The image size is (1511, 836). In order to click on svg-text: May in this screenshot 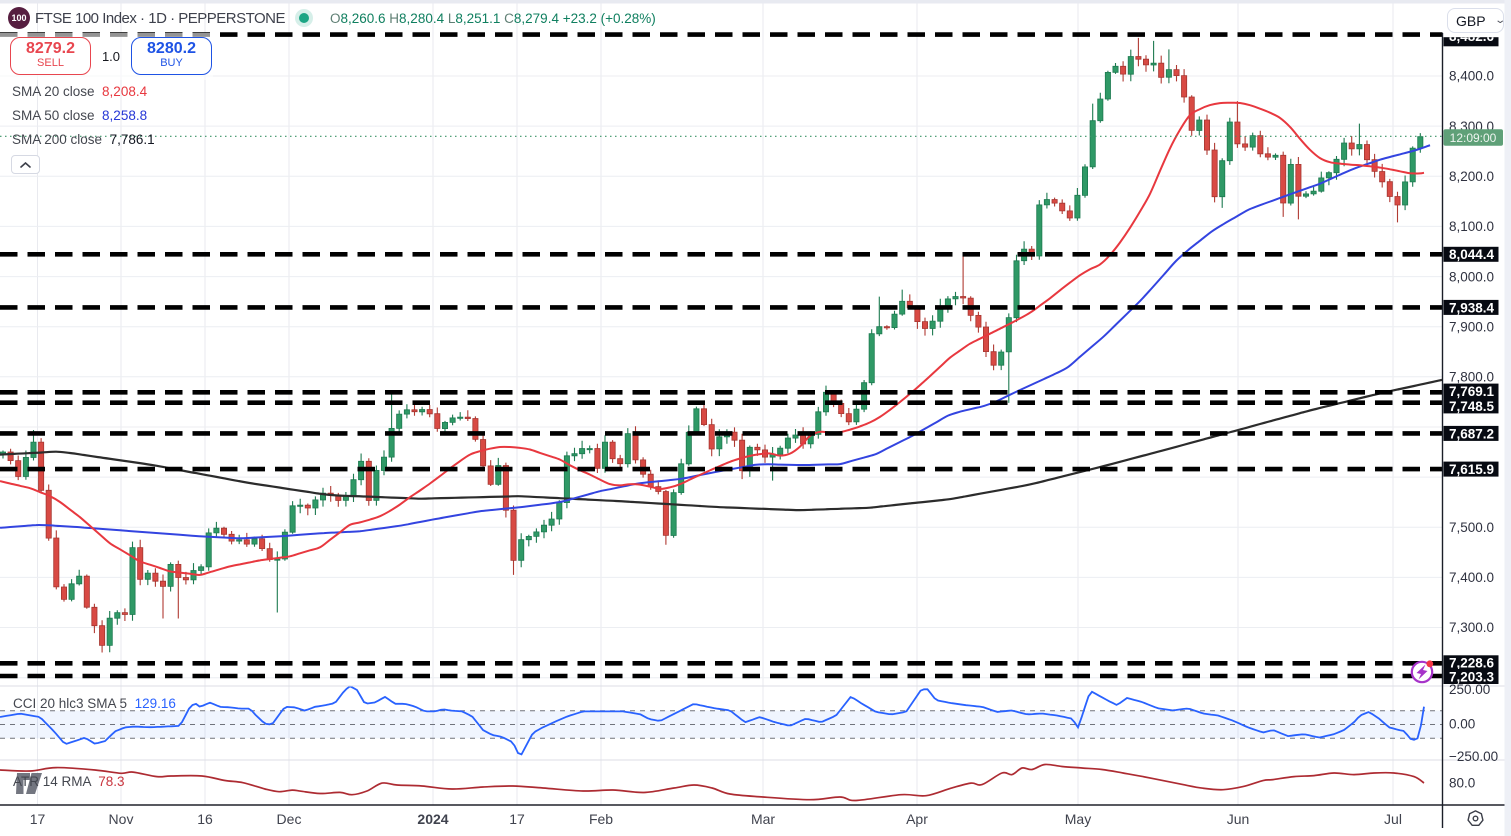, I will do `click(1078, 819)`.